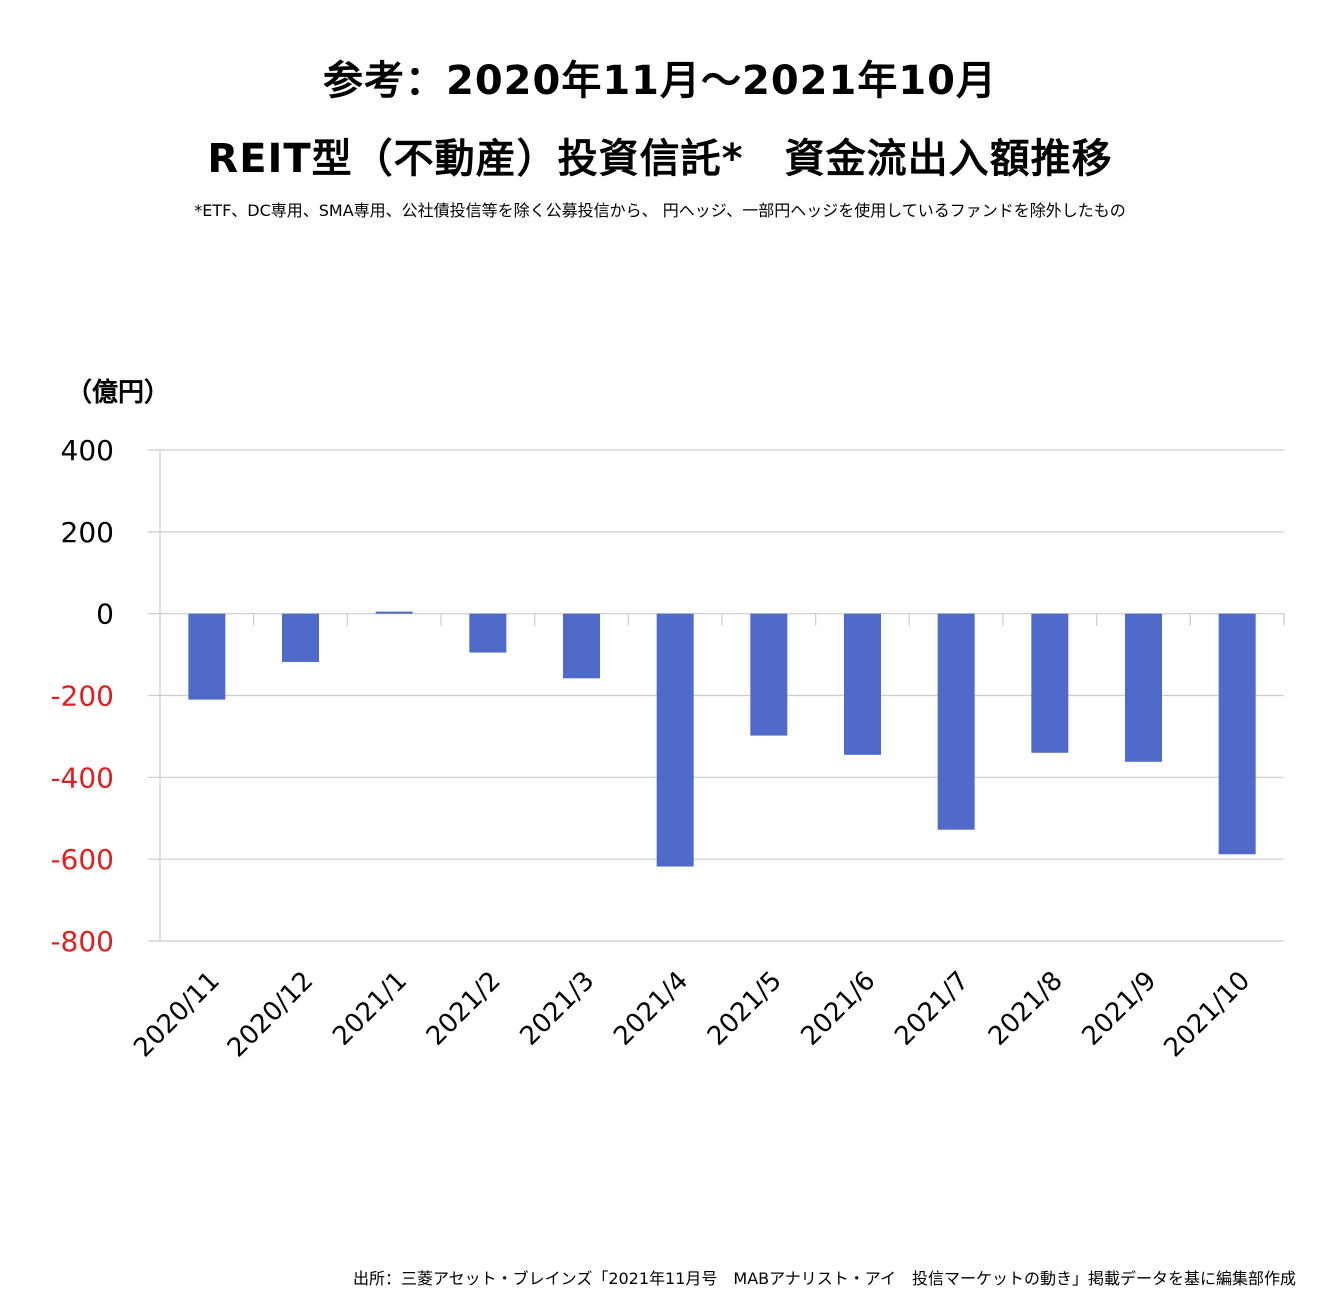 The width and height of the screenshot is (1320, 1313). What do you see at coordinates (370, 1009) in the screenshot?
I see `x-category-label: 2021/1` at bounding box center [370, 1009].